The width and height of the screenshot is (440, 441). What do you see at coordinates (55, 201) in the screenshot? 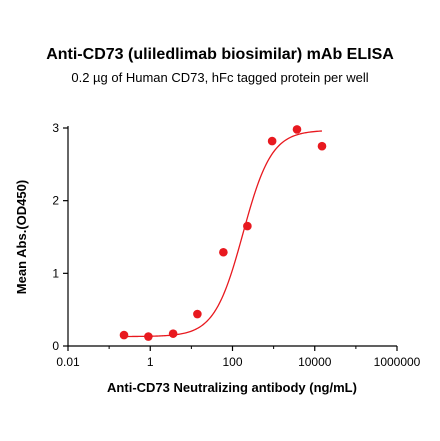
I see `y-tick-label: 2` at bounding box center [55, 201].